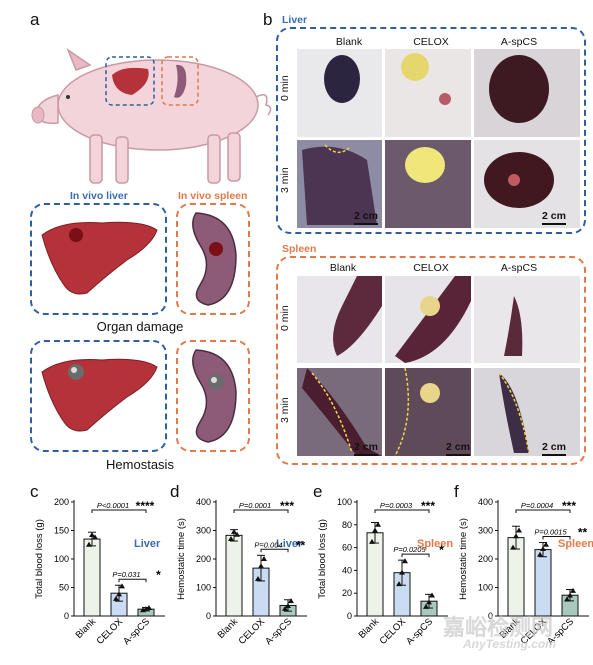  I want to click on spleen-hemostasis-illustration, so click(214, 396).